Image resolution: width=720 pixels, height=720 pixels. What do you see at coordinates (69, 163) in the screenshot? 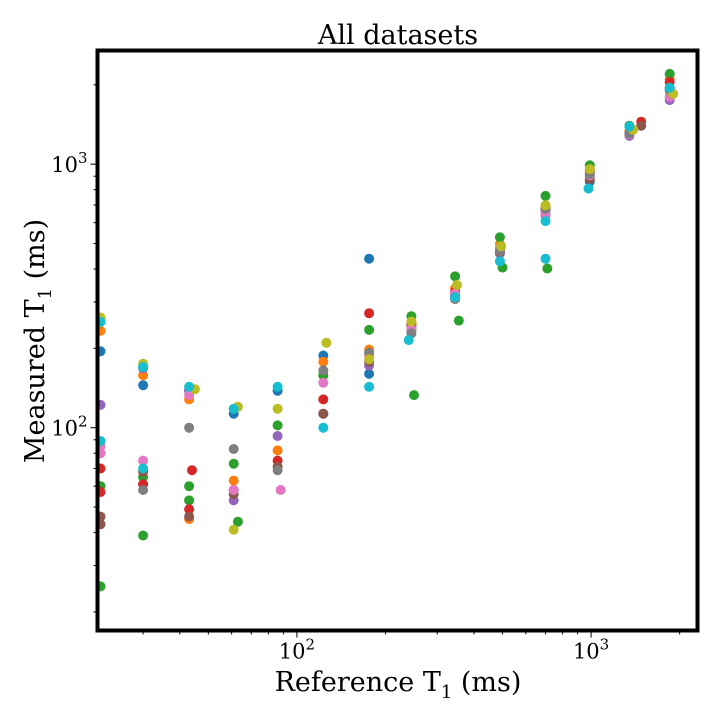
I see `y-tick-label: 10³` at bounding box center [69, 163].